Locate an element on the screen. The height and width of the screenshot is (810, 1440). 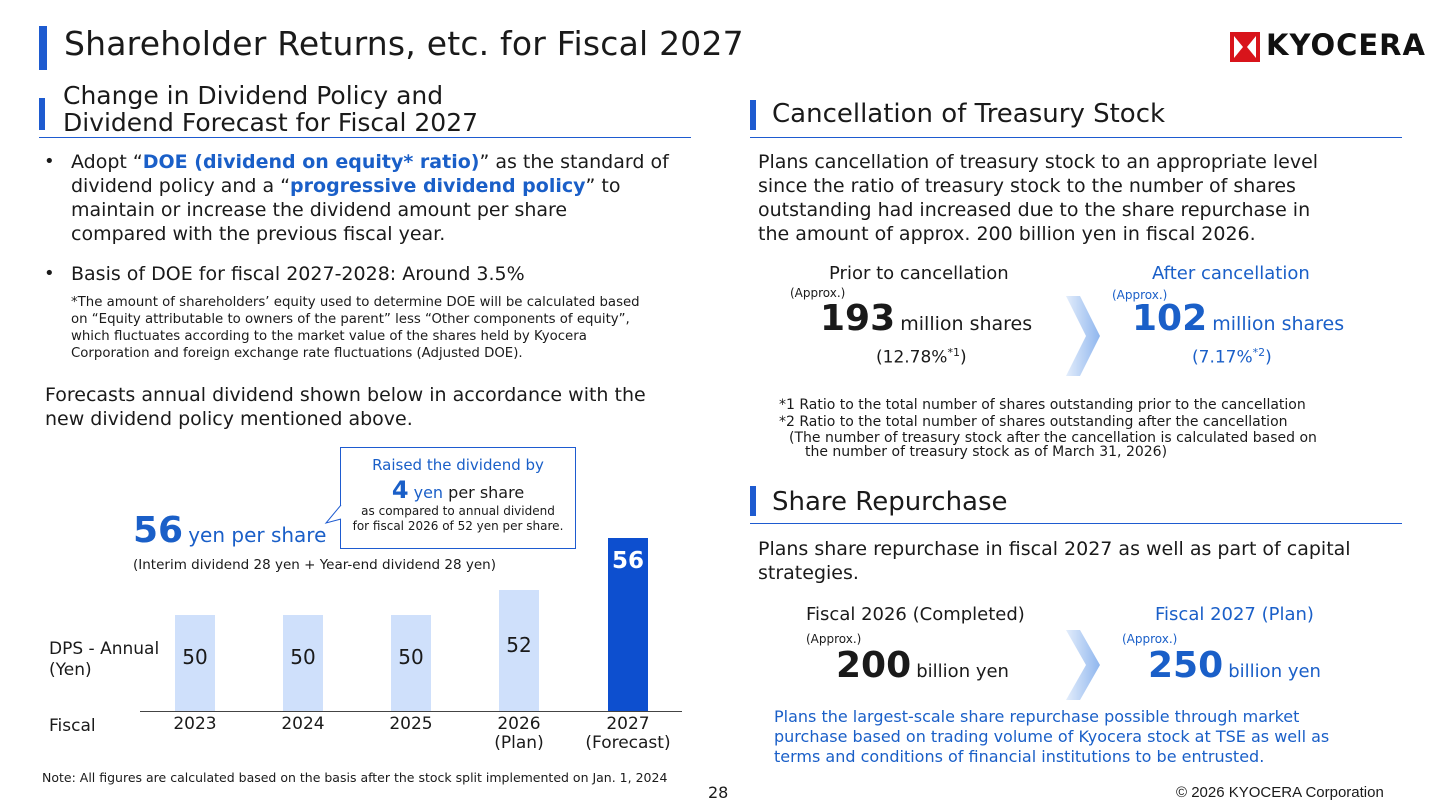
fiscal-2027-value: 250 billion yen is located at coordinates (1234, 665).